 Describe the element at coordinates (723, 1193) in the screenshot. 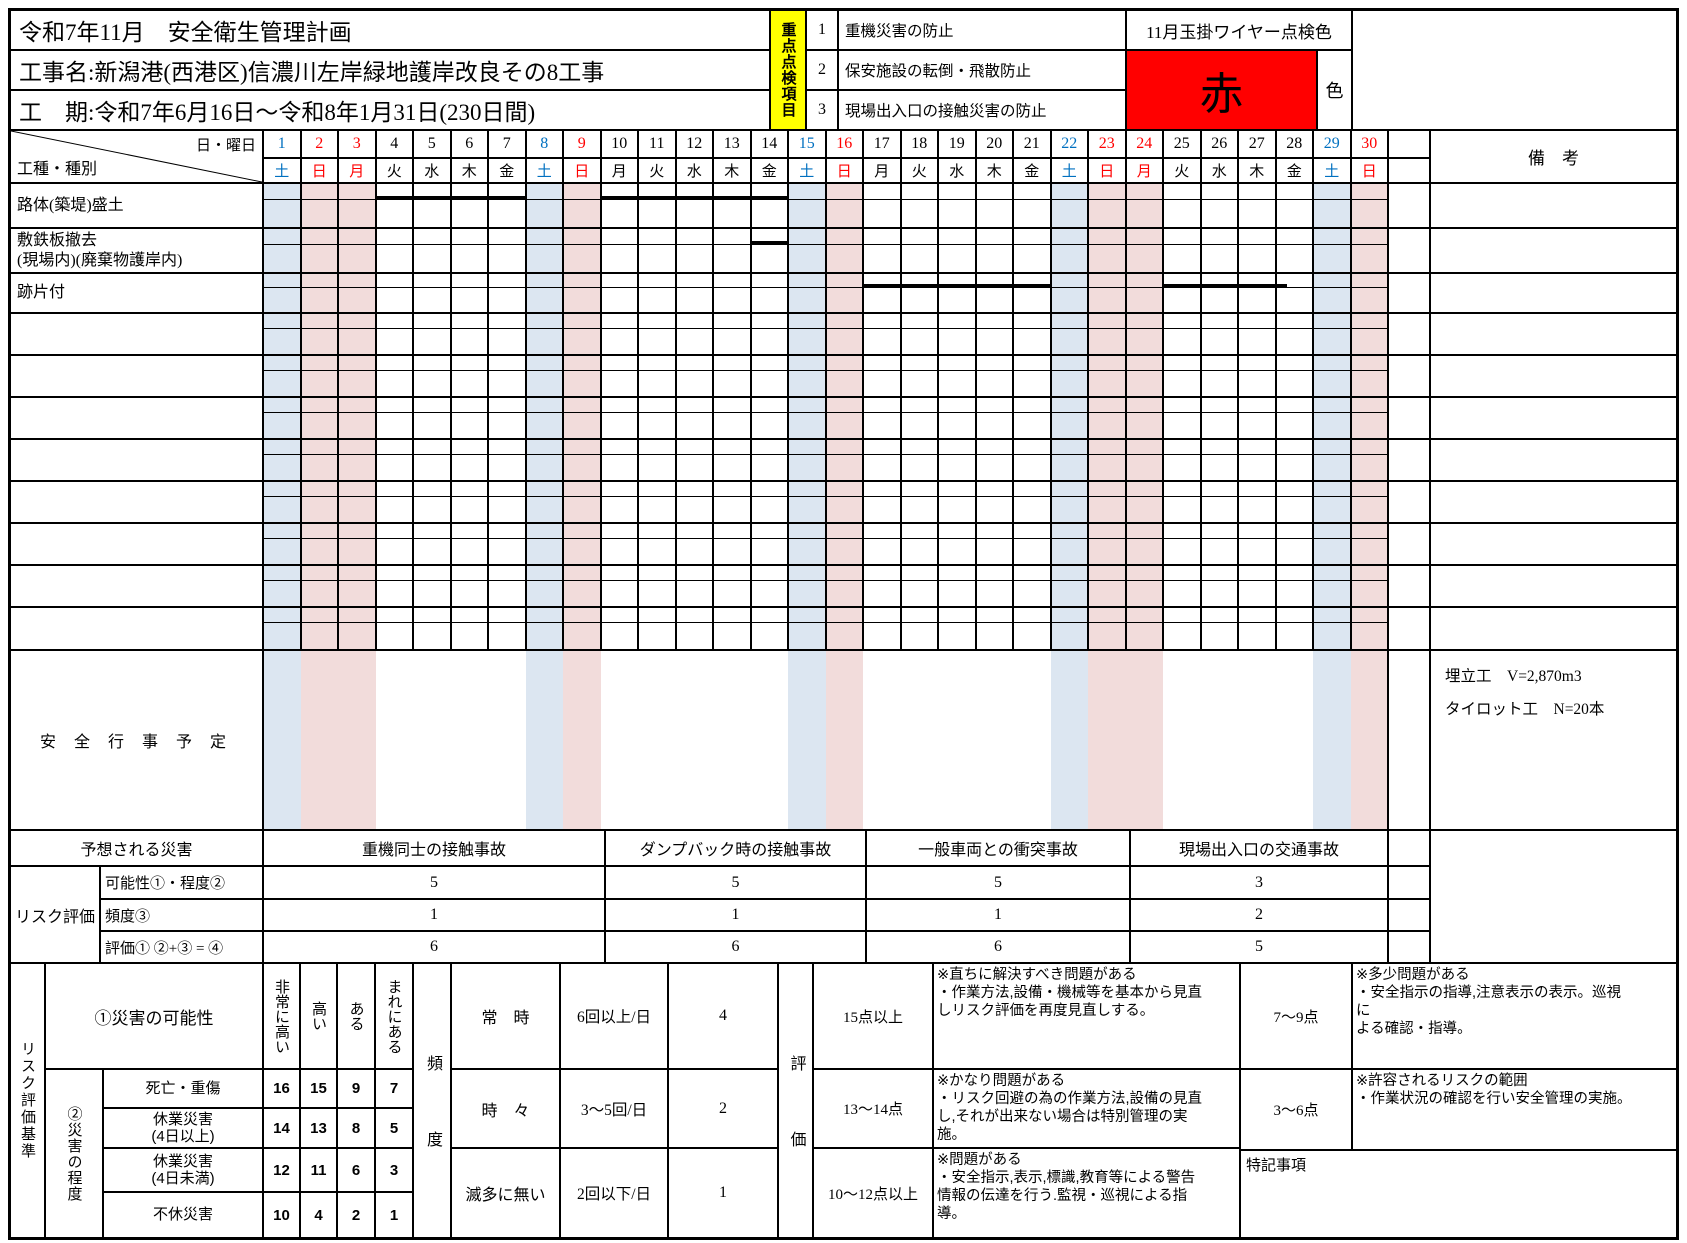

I see `frequency-score: 1` at that location.